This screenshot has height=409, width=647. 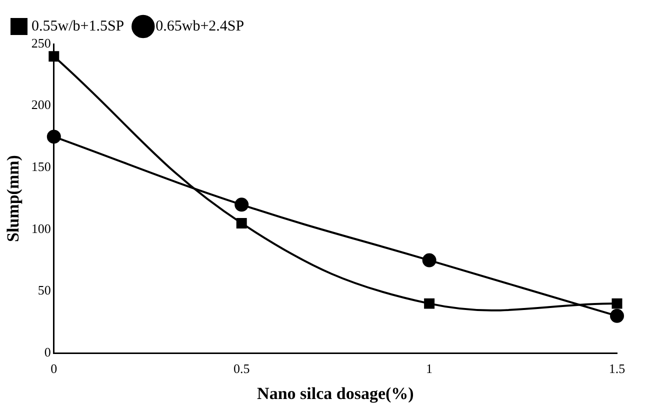 What do you see at coordinates (41, 42) in the screenshot?
I see `y-tick-label: 250` at bounding box center [41, 42].